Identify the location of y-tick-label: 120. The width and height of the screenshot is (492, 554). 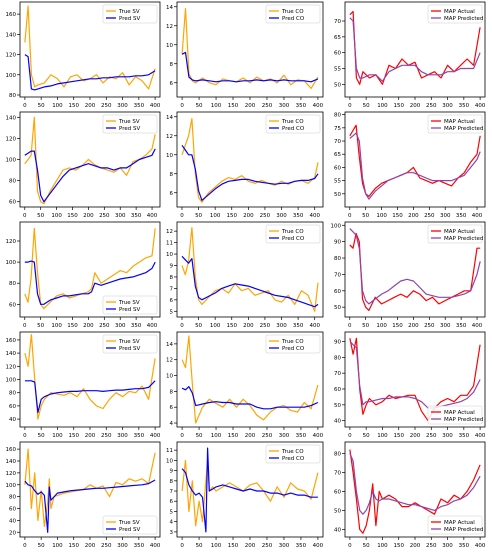
(11, 139).